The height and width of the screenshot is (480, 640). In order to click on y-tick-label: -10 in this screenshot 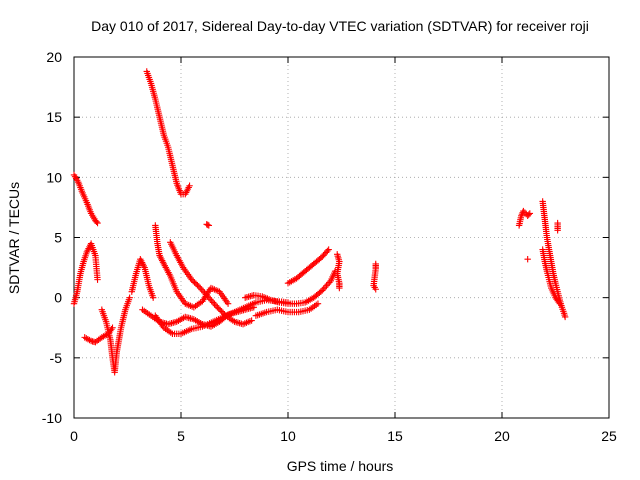, I will do `click(52, 418)`.